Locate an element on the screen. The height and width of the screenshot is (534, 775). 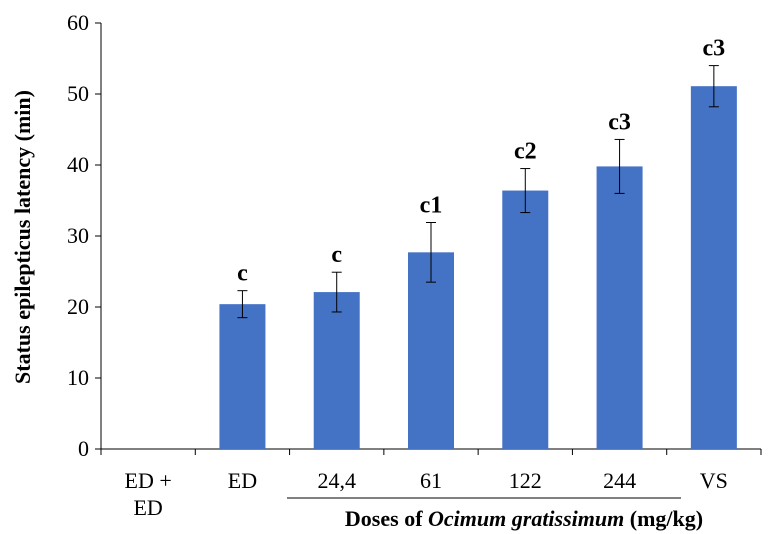
y-tick-label: 10 is located at coordinates (78, 377).